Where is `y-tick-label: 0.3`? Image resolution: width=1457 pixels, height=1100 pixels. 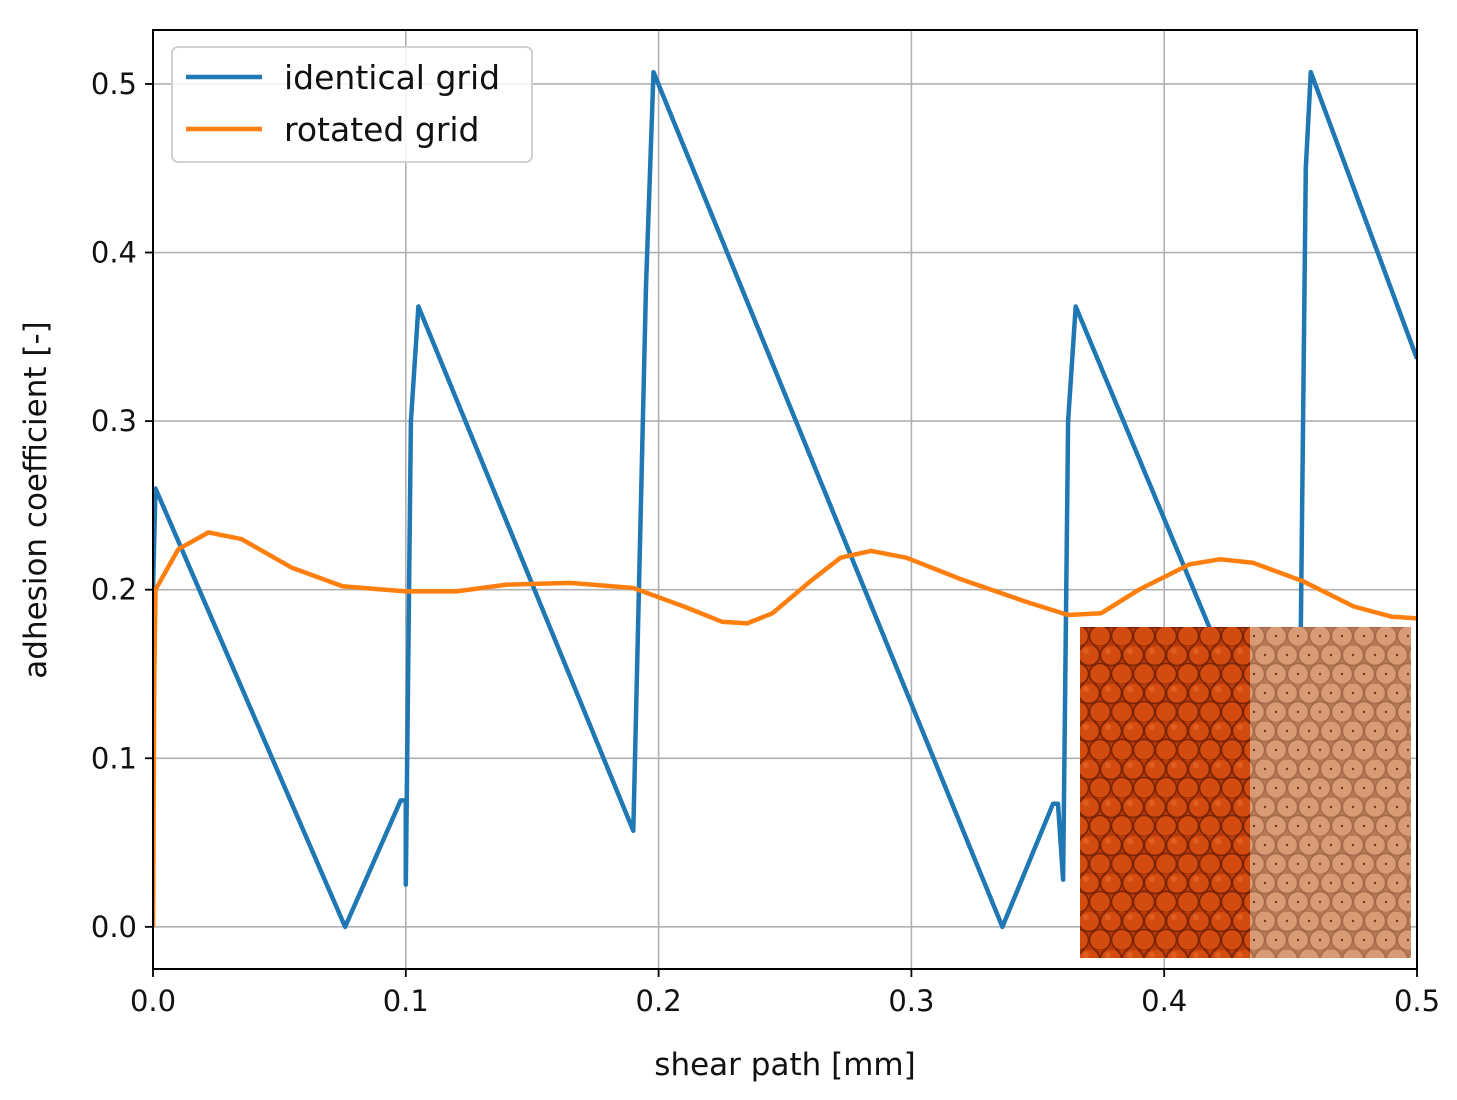 y-tick-label: 0.3 is located at coordinates (114, 421).